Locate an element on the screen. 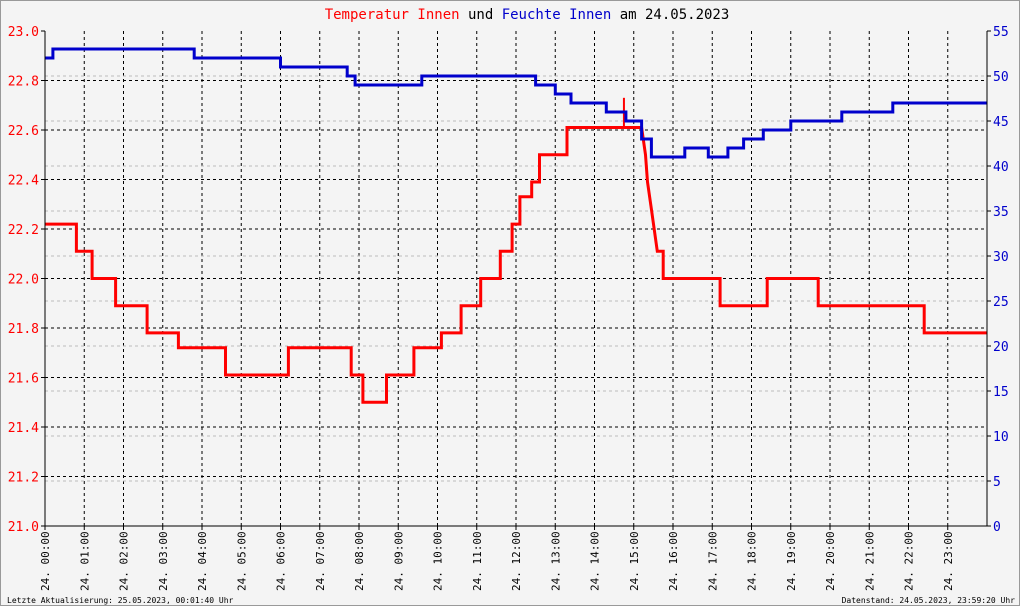 The image size is (1020, 611). y-left-tick-label: 21.8 is located at coordinates (23, 329).